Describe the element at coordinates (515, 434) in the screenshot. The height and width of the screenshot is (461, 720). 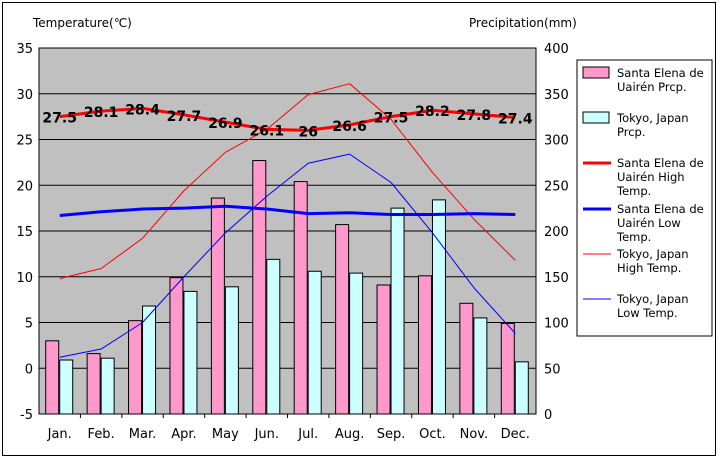
I see `x-tick-label: Dec.` at that location.